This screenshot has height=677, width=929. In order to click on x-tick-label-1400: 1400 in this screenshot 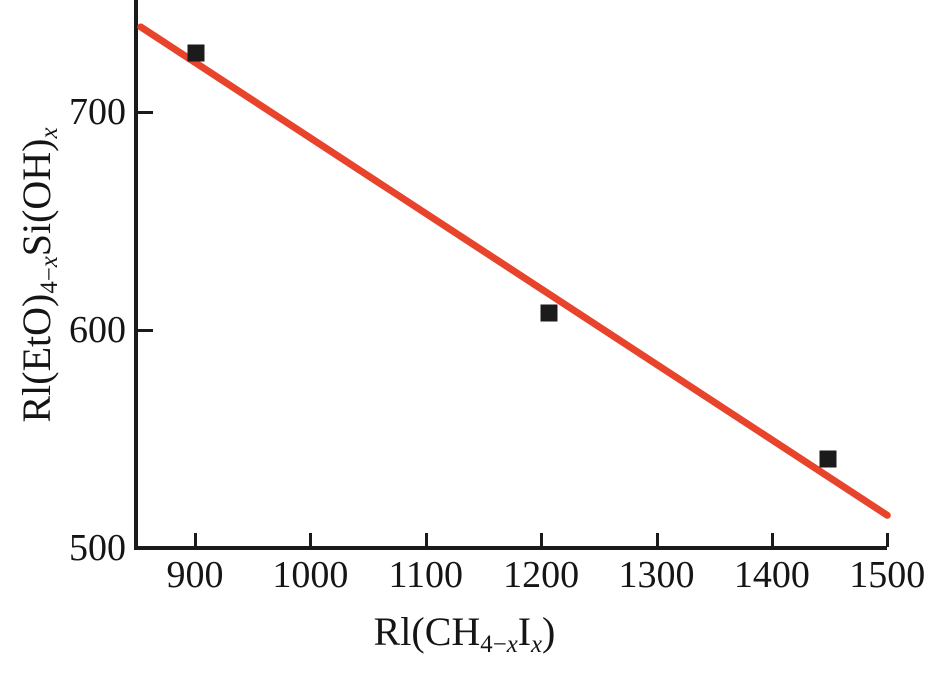, I will do `click(771, 575)`.